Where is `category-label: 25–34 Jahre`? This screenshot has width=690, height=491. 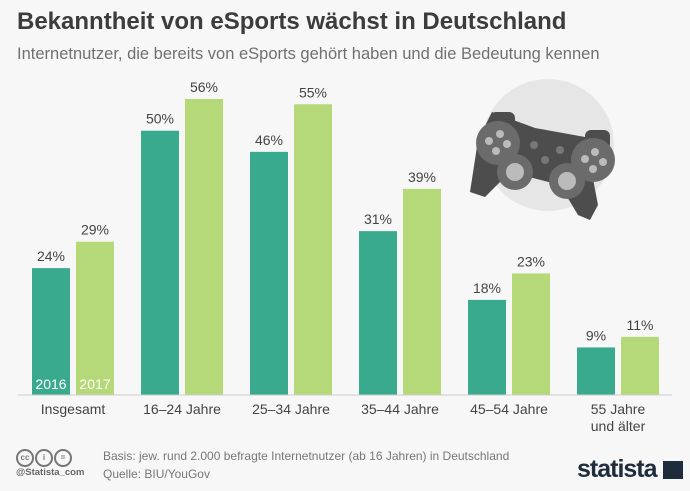
category-label: 25–34 Jahre is located at coordinates (291, 409).